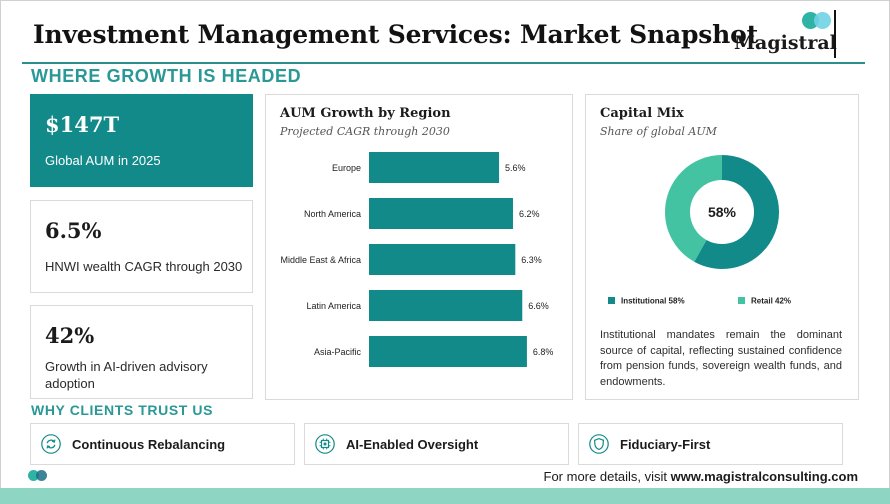 This screenshot has height=504, width=890. Describe the element at coordinates (41, 475) in the screenshot. I see `footer-dot-blue` at that location.